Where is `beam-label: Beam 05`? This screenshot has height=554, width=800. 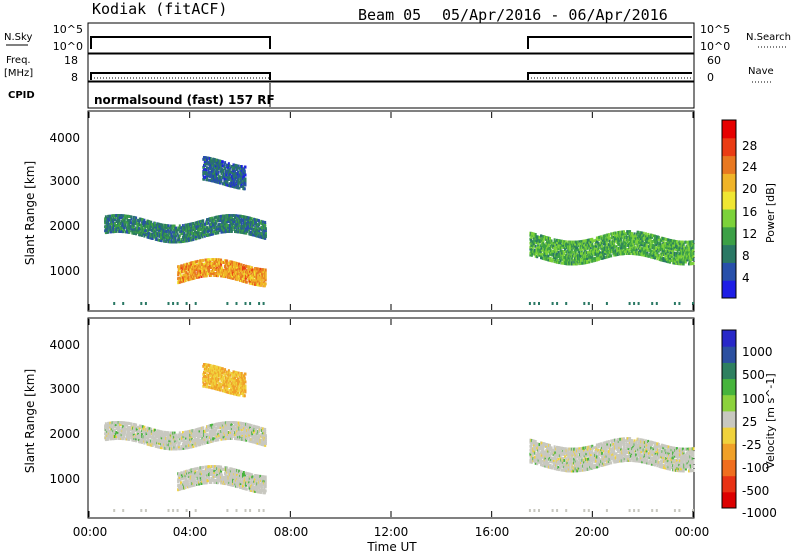 beam-label: Beam 05 is located at coordinates (389, 15).